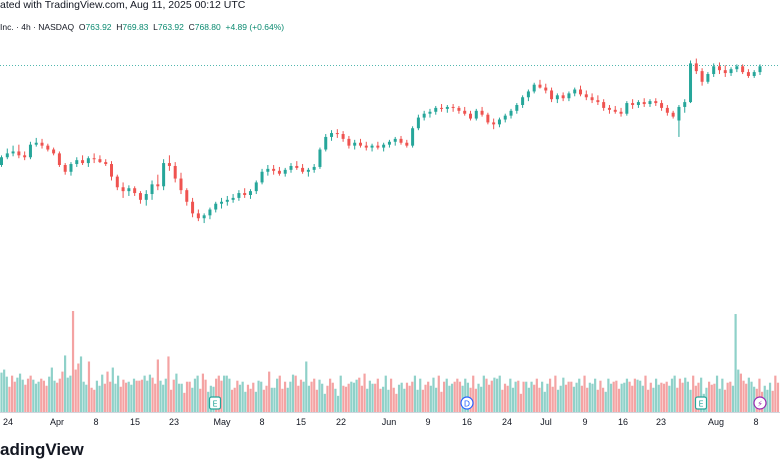 The width and height of the screenshot is (780, 470). What do you see at coordinates (716, 422) in the screenshot?
I see `x-tick-label: Aug` at bounding box center [716, 422].